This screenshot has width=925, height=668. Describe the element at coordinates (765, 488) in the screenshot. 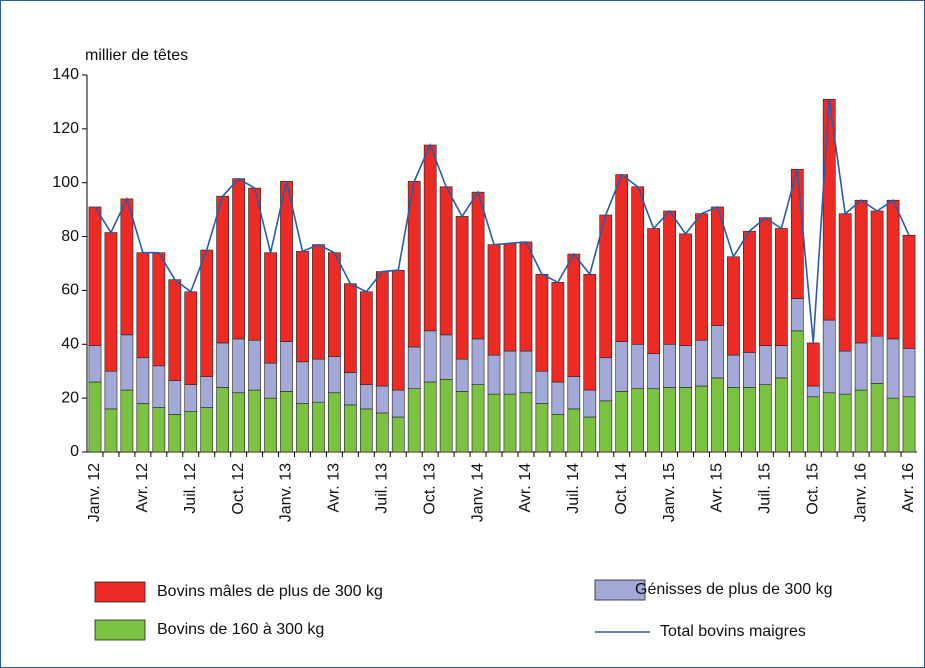

I see `x-tick-label: Juil. 15` at that location.